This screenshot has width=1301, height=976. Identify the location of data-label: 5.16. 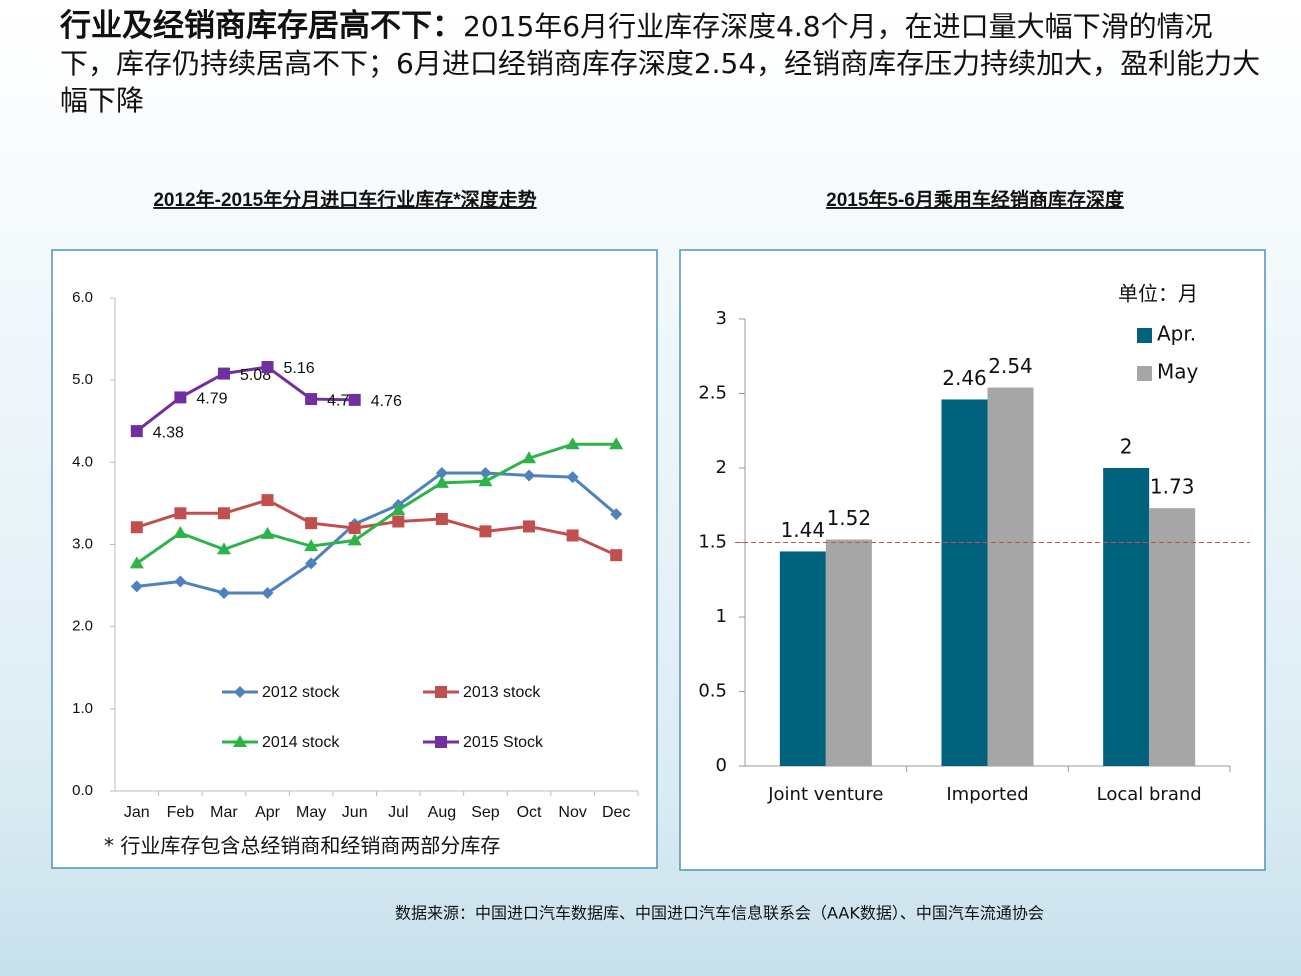
(299, 368).